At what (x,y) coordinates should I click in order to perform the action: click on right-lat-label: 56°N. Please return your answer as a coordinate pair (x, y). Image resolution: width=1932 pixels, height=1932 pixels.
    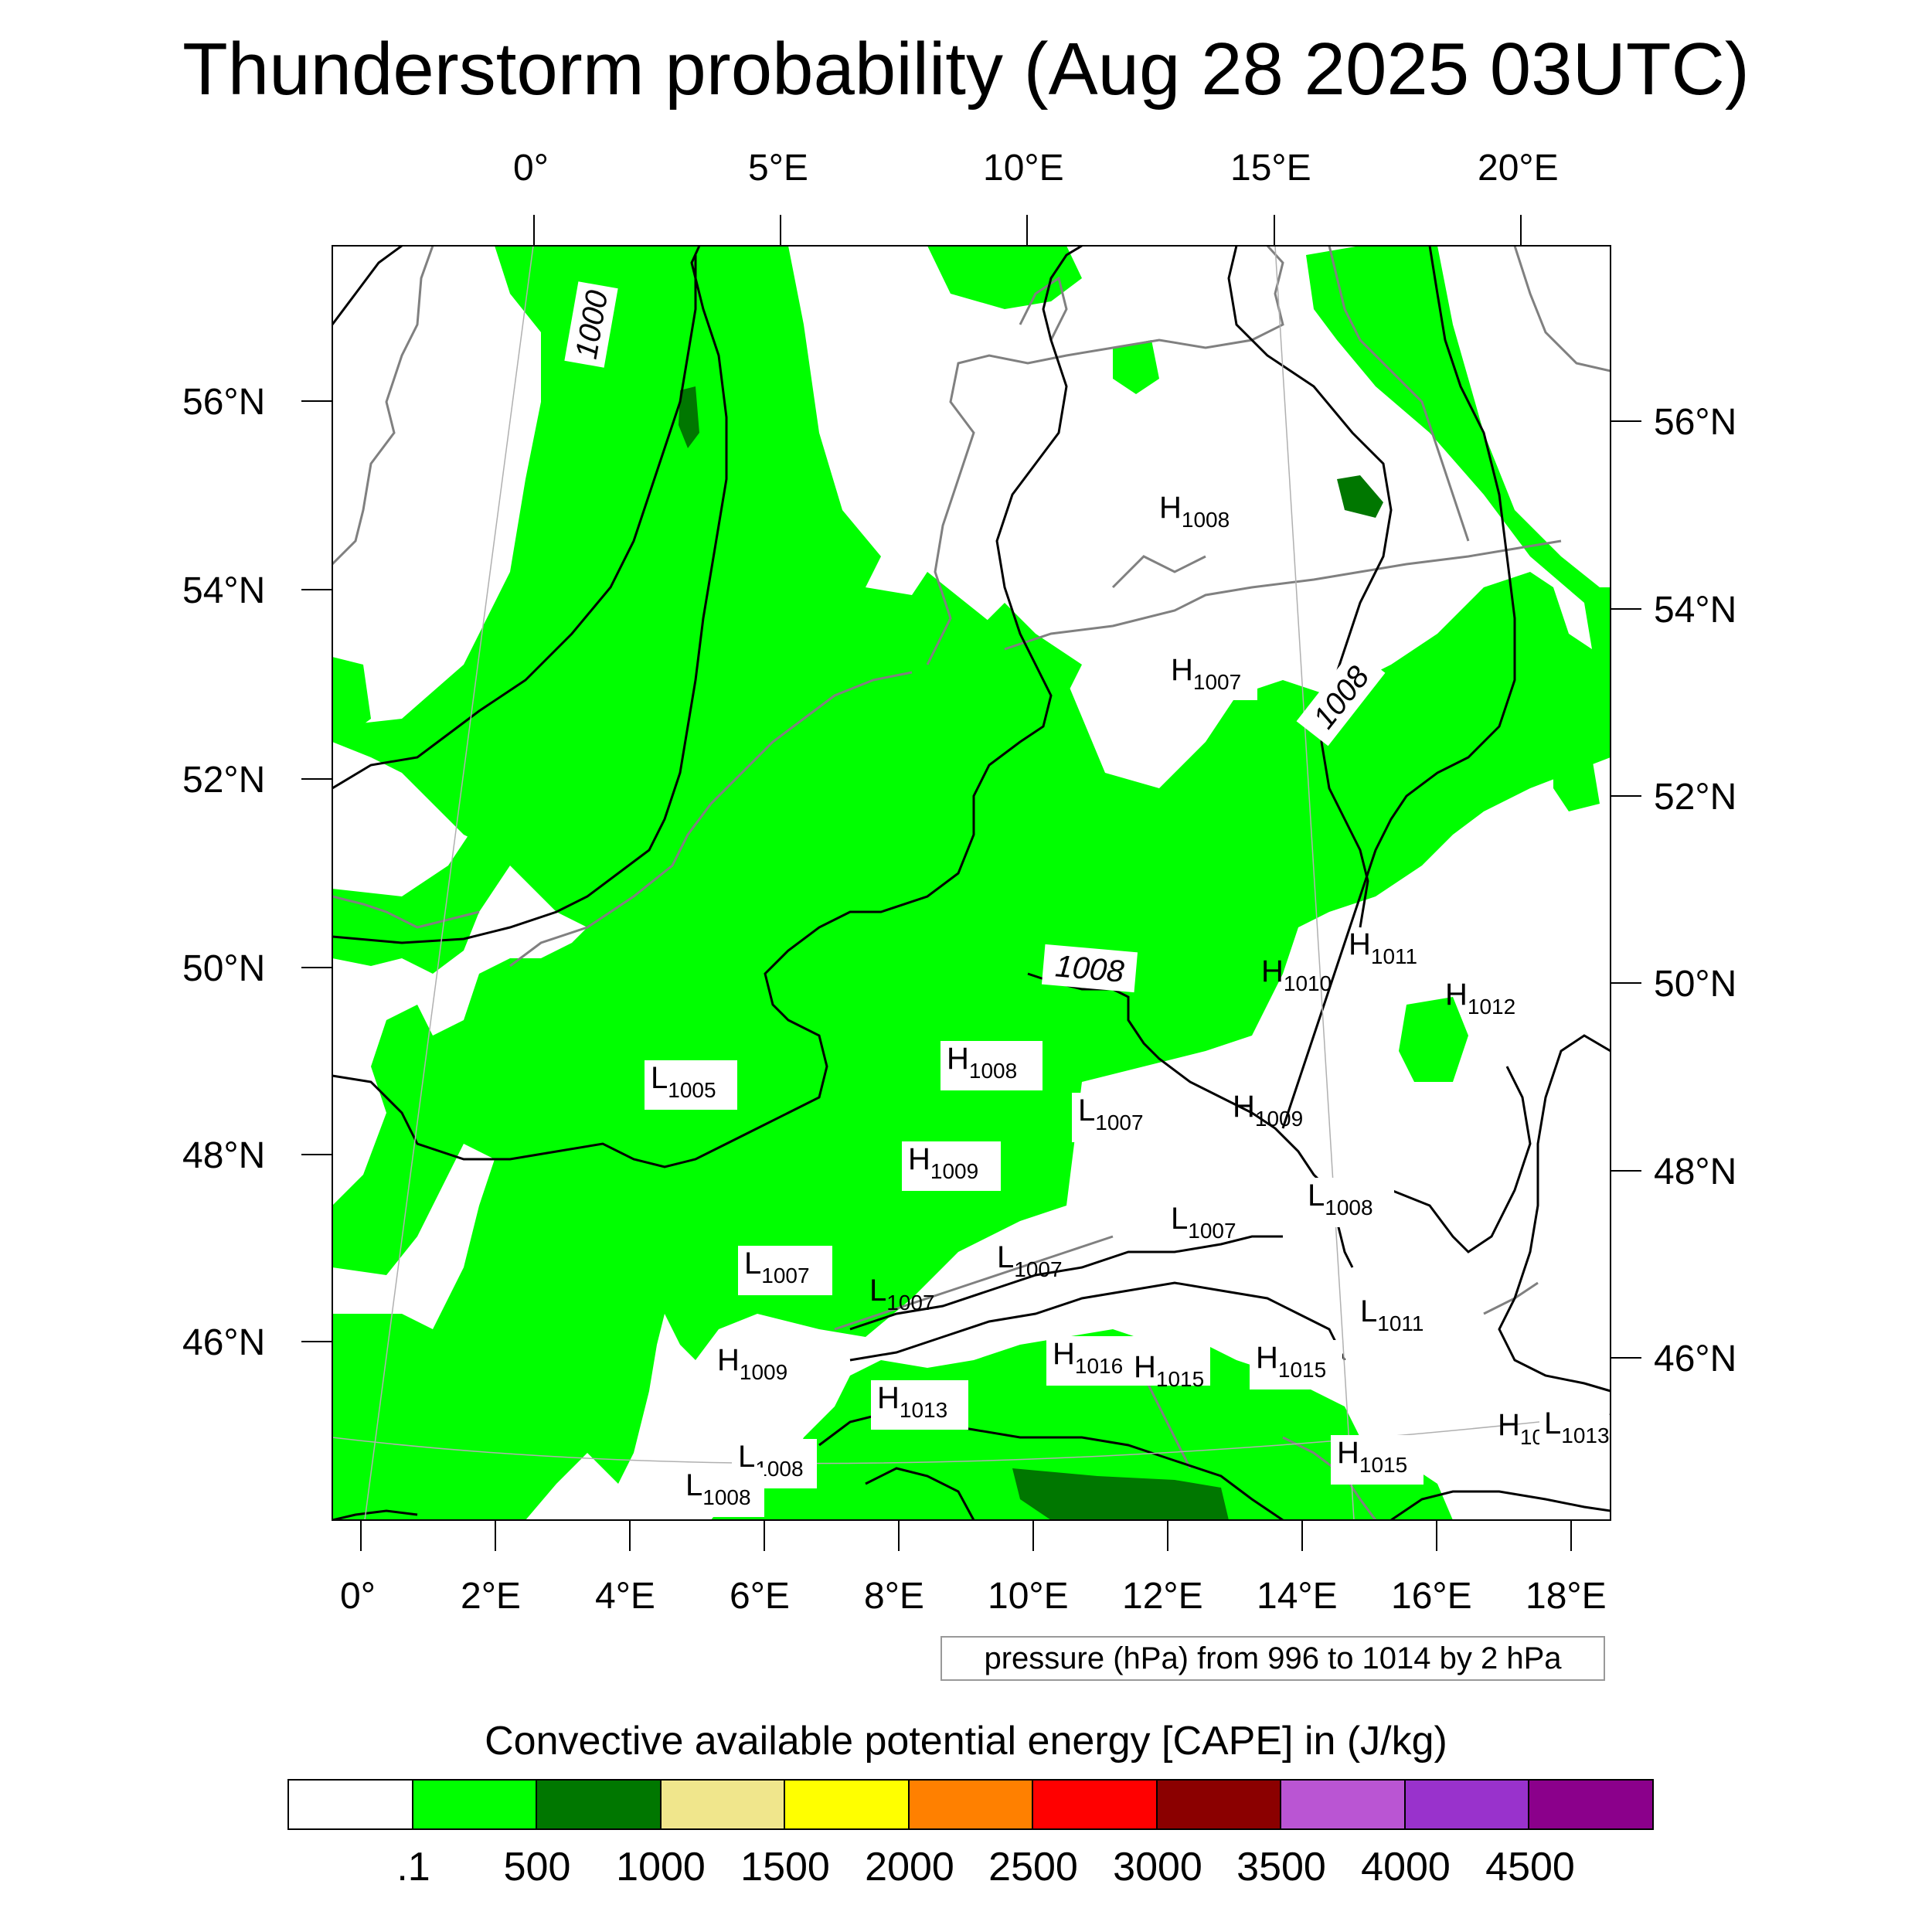
    Looking at the image, I should click on (1696, 422).